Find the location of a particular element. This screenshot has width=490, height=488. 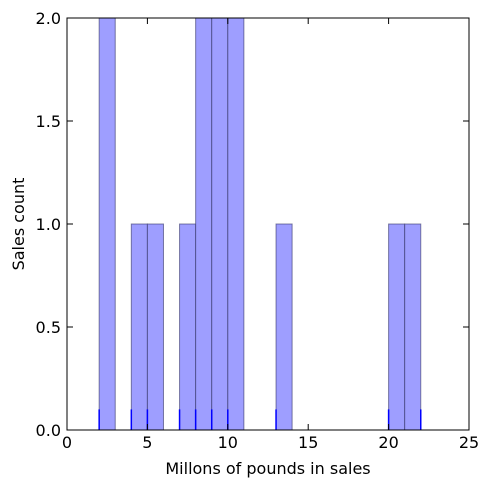

x-tick-labels: 0 5 10 15 20 25 is located at coordinates (270, 442).